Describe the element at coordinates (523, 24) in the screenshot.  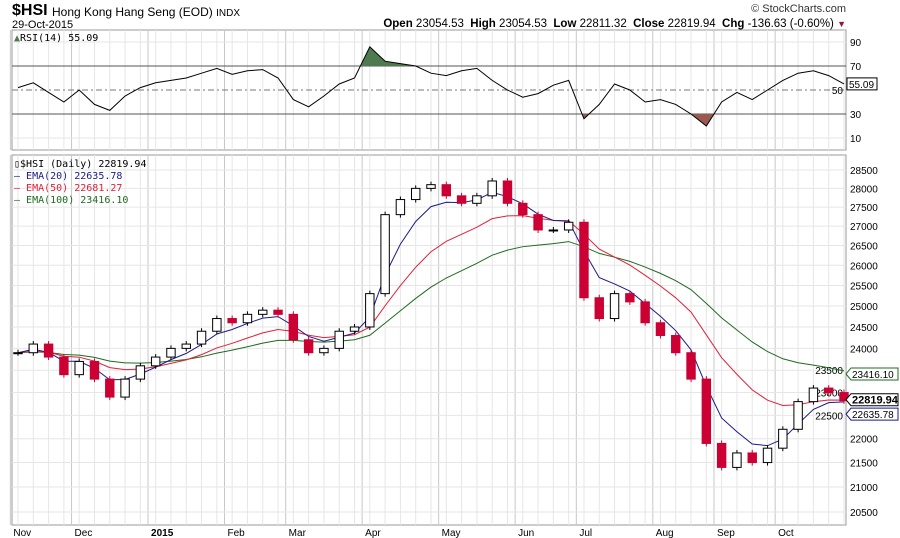
I see `high-value: 23054.53` at that location.